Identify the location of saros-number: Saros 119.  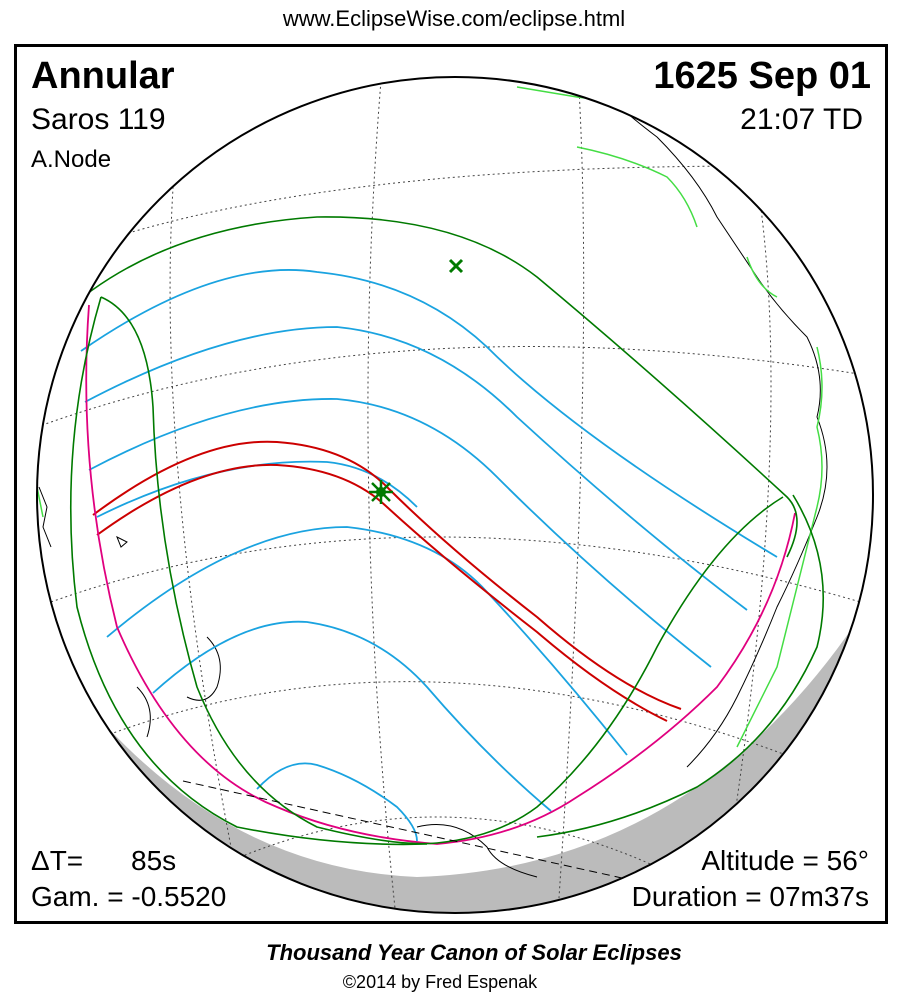
(98, 119).